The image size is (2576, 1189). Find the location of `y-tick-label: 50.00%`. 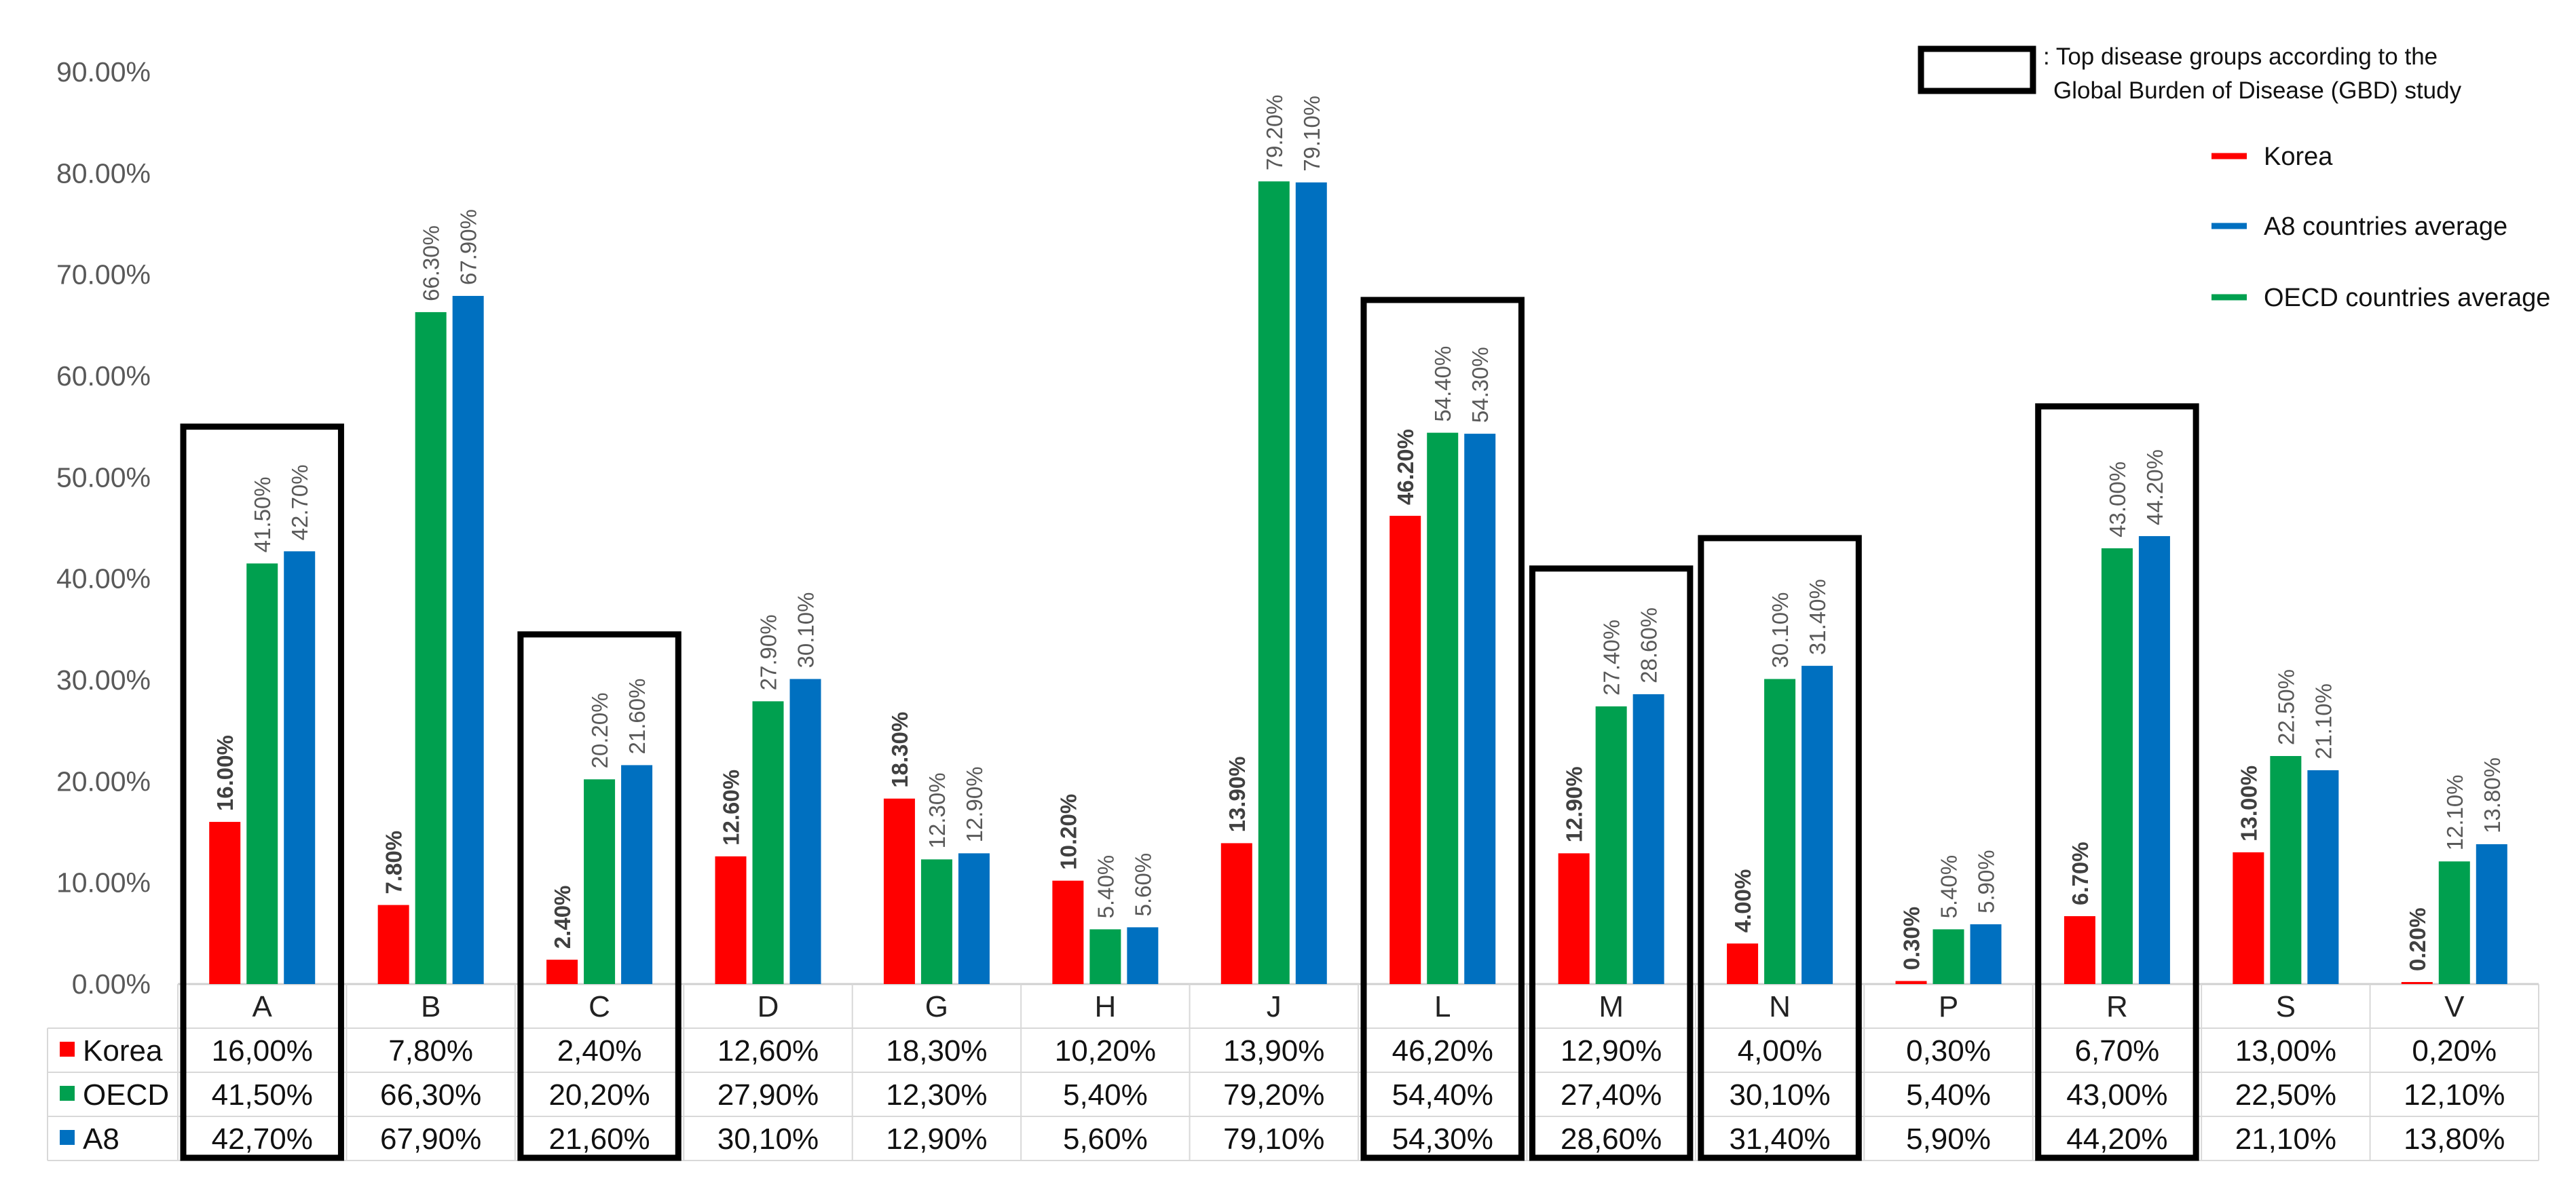

y-tick-label: 50.00% is located at coordinates (104, 477).